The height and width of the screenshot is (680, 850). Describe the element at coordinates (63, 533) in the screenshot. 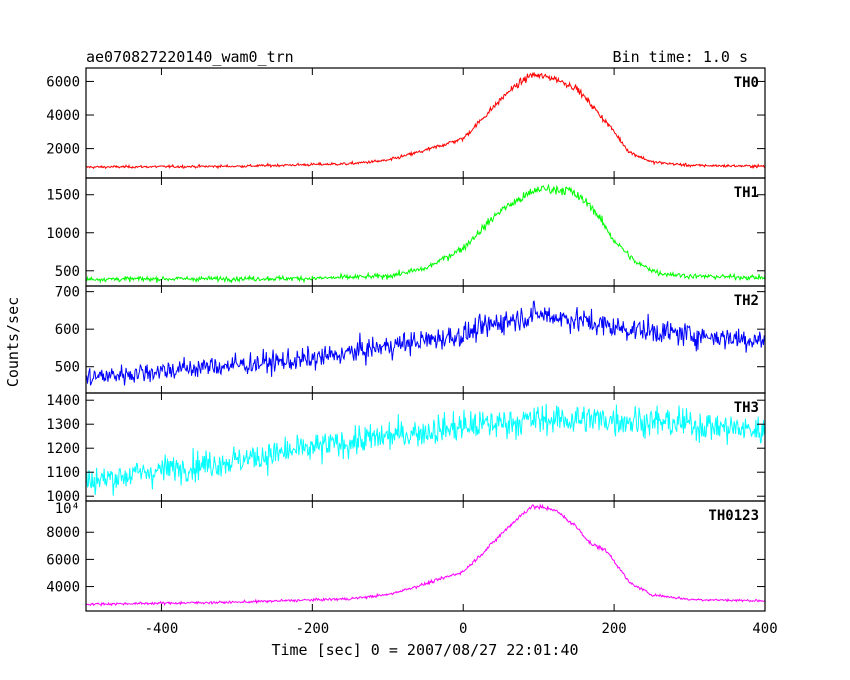

I see `y-tick-label-th0123: 8000` at that location.